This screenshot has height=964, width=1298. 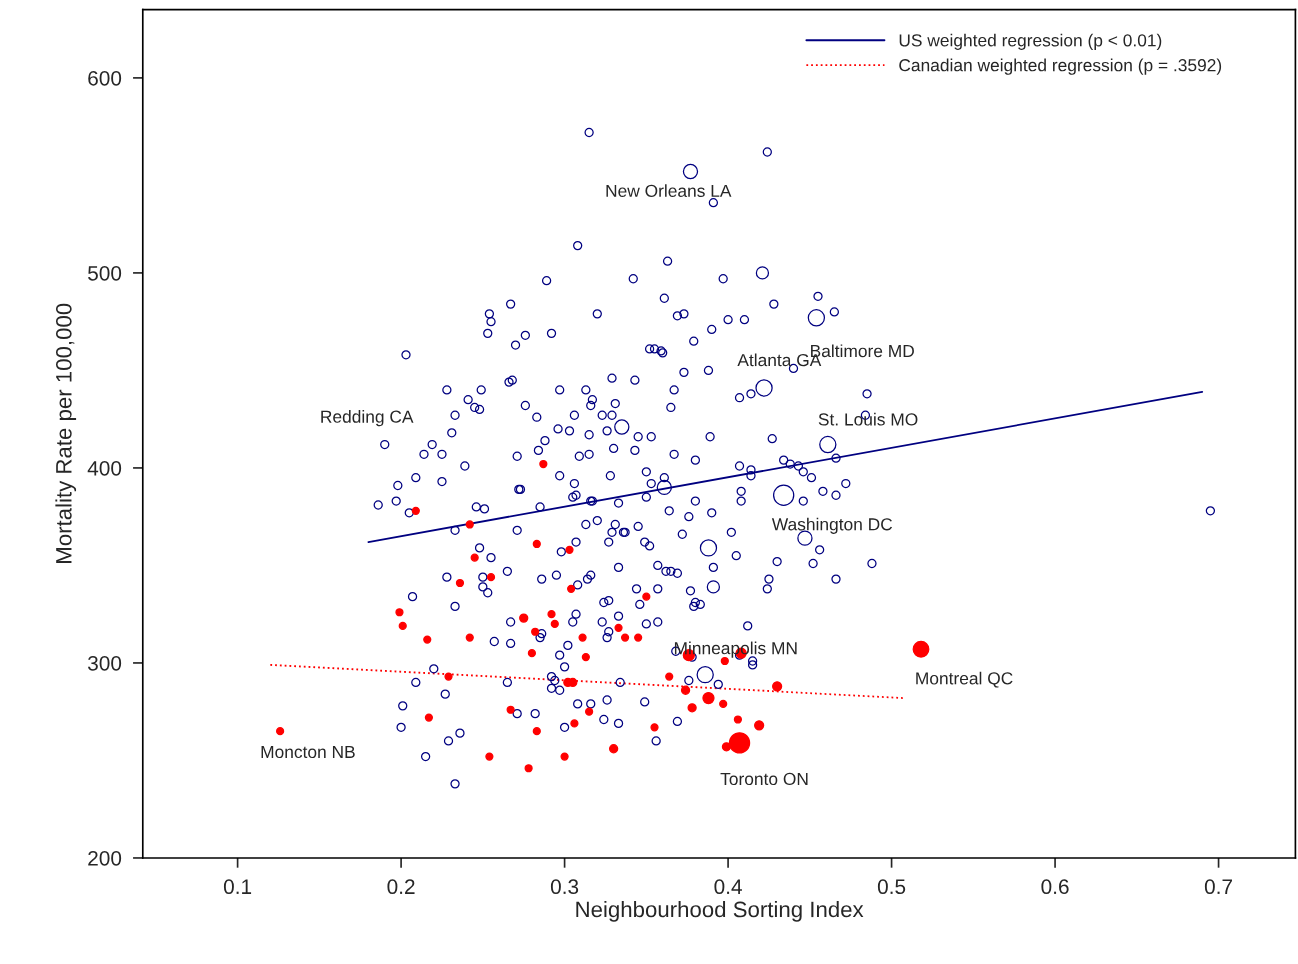 What do you see at coordinates (308, 752) in the screenshot?
I see `annotation: Moncton NB` at bounding box center [308, 752].